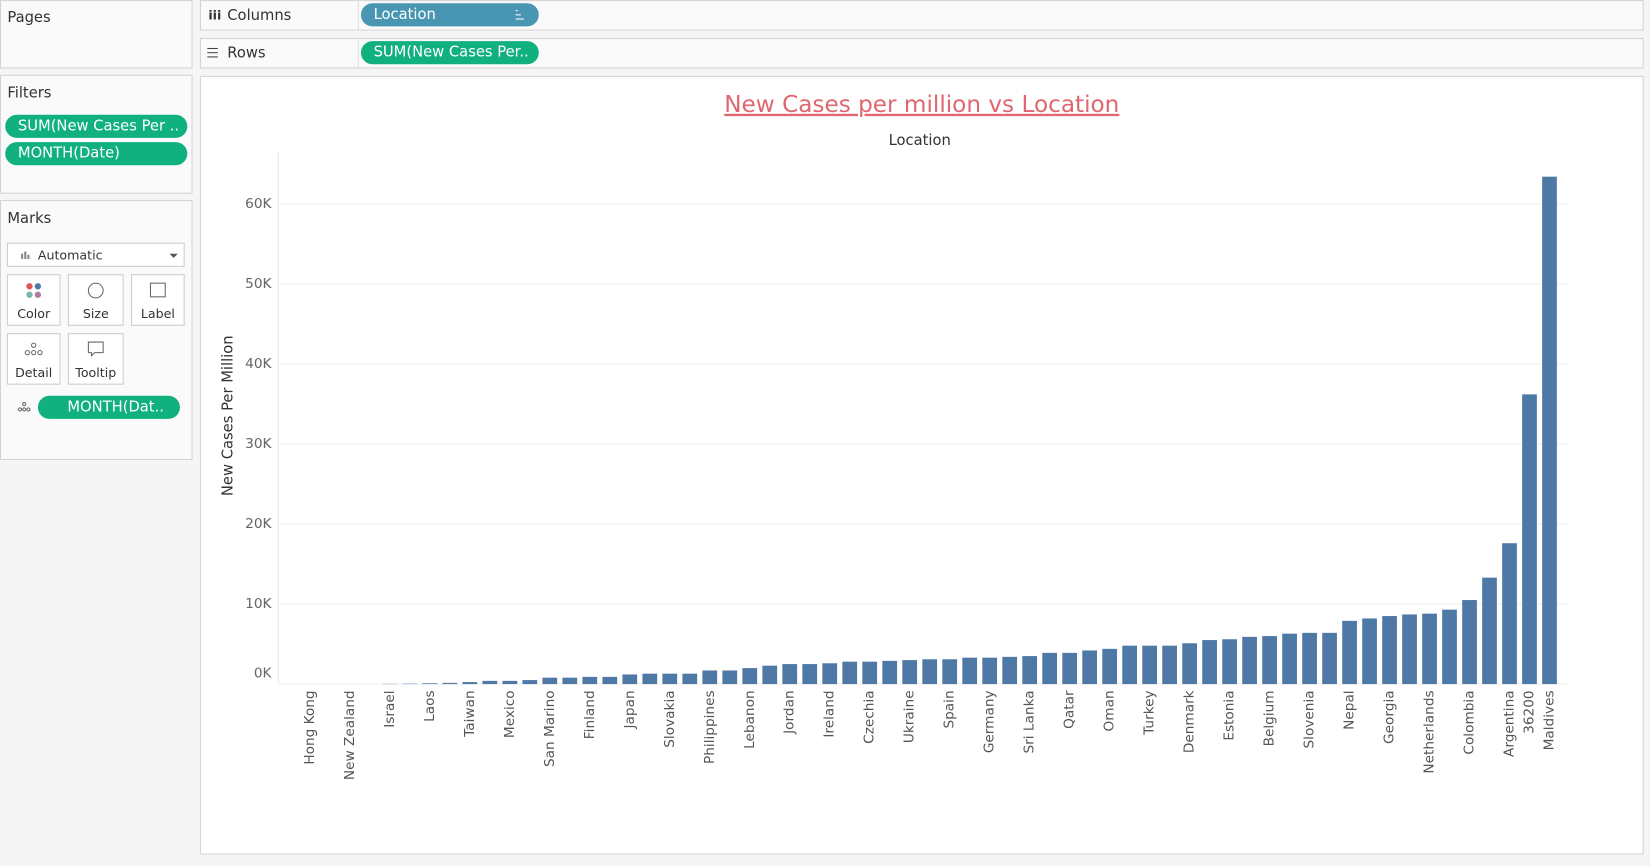 The width and height of the screenshot is (1650, 866). Describe the element at coordinates (830, 713) in the screenshot. I see `x-tick-label: Ireland` at that location.